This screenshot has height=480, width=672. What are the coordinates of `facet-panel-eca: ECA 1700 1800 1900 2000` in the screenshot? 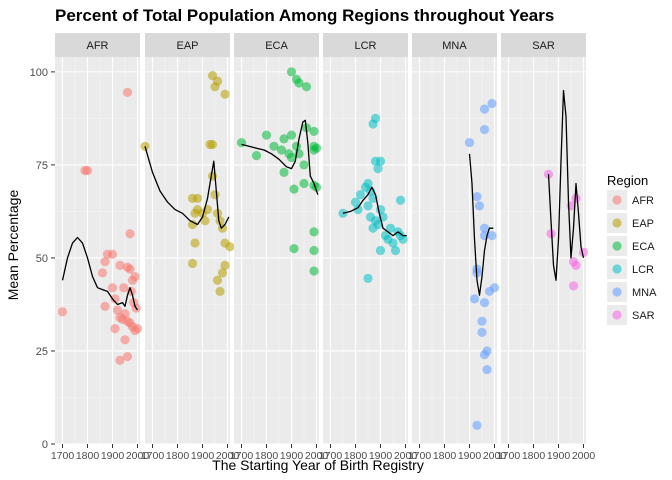 It's located at (279, 247).